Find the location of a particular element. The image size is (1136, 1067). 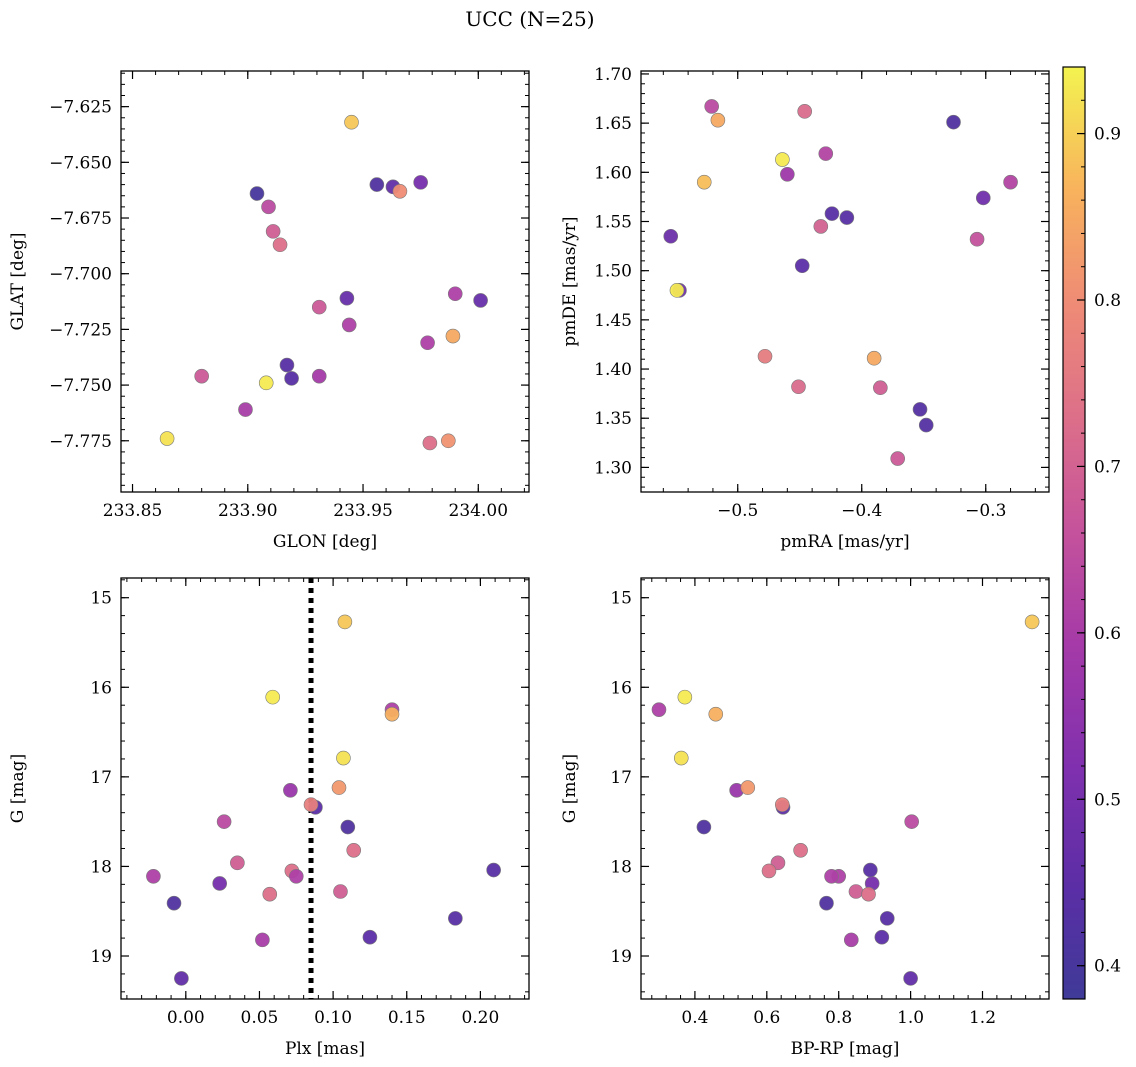

colorbar-tick-label: 0.8 is located at coordinates (1107, 301).